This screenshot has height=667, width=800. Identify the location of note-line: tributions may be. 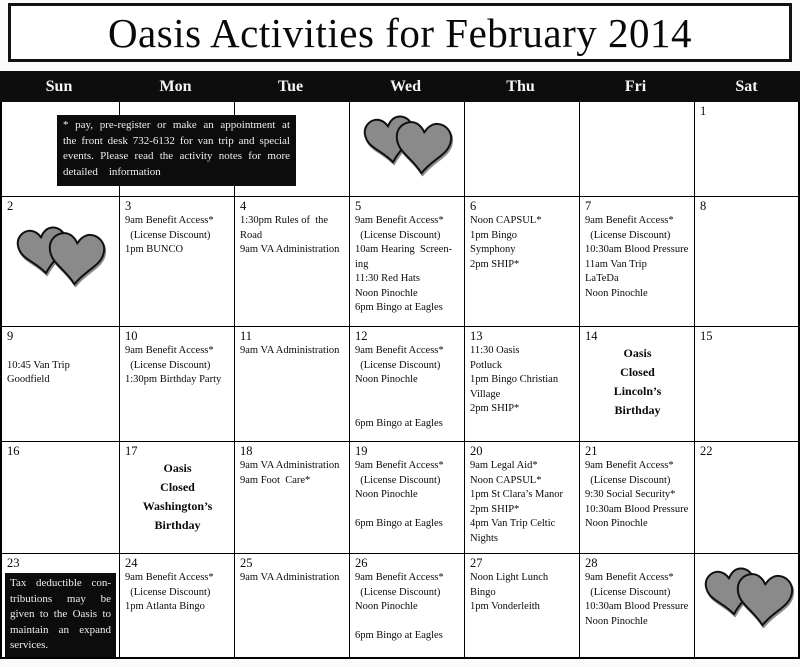
(60, 598).